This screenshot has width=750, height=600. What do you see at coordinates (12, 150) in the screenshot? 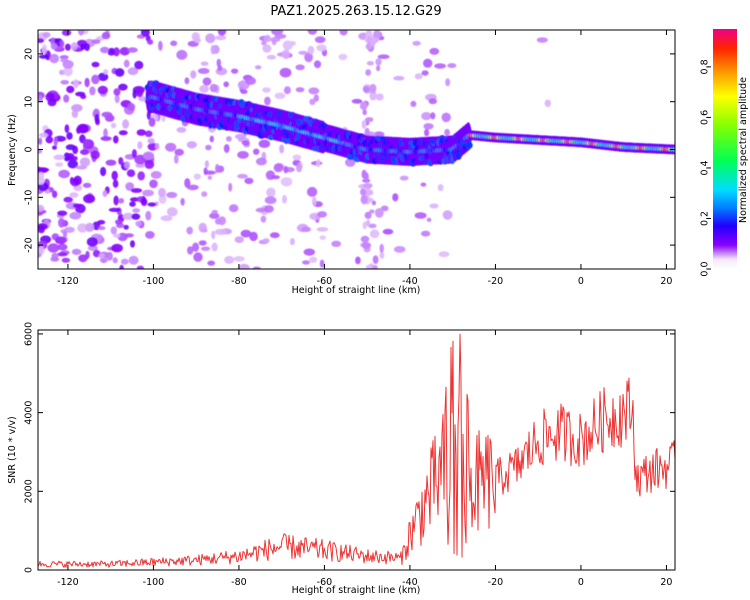
I see `spectrogram-y-label: Frequency (Hz)` at bounding box center [12, 150].